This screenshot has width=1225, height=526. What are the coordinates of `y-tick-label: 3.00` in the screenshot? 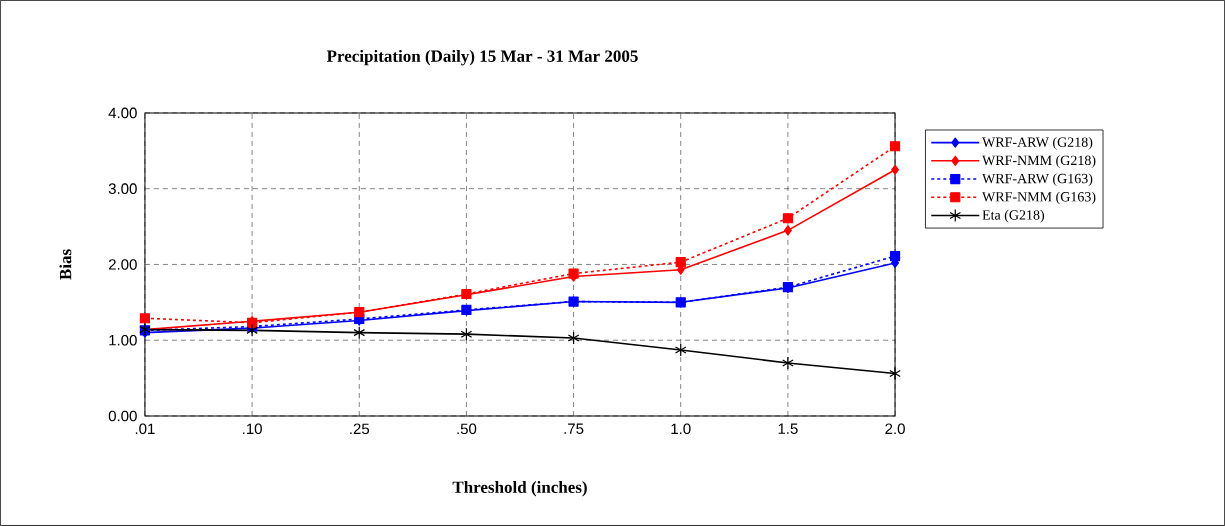 It's located at (122, 189).